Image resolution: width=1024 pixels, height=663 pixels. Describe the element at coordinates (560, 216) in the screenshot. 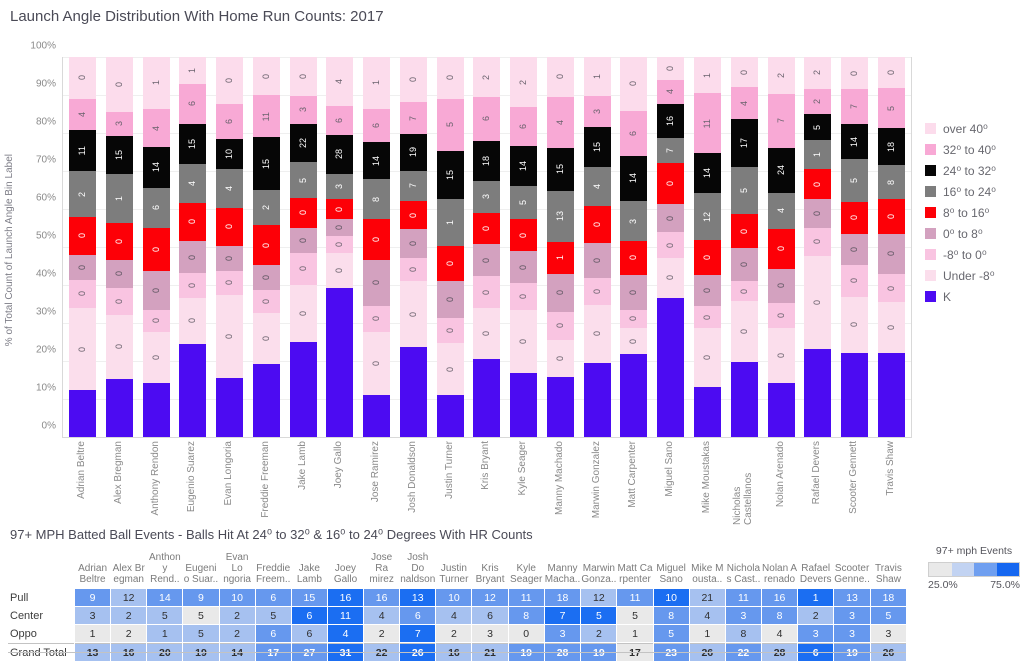

I see `segment-16to24: 13` at that location.